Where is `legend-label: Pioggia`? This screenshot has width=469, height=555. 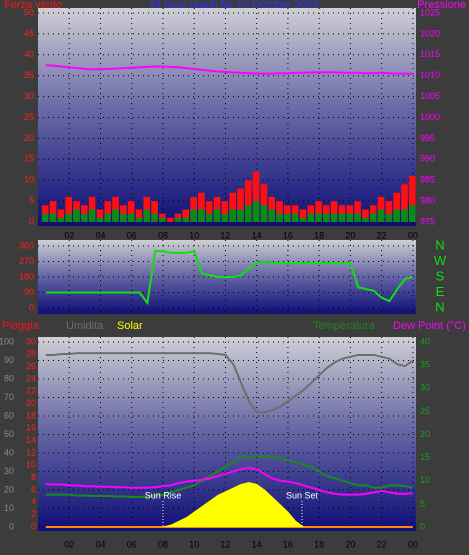 legend-label: Pioggia is located at coordinates (21, 326).